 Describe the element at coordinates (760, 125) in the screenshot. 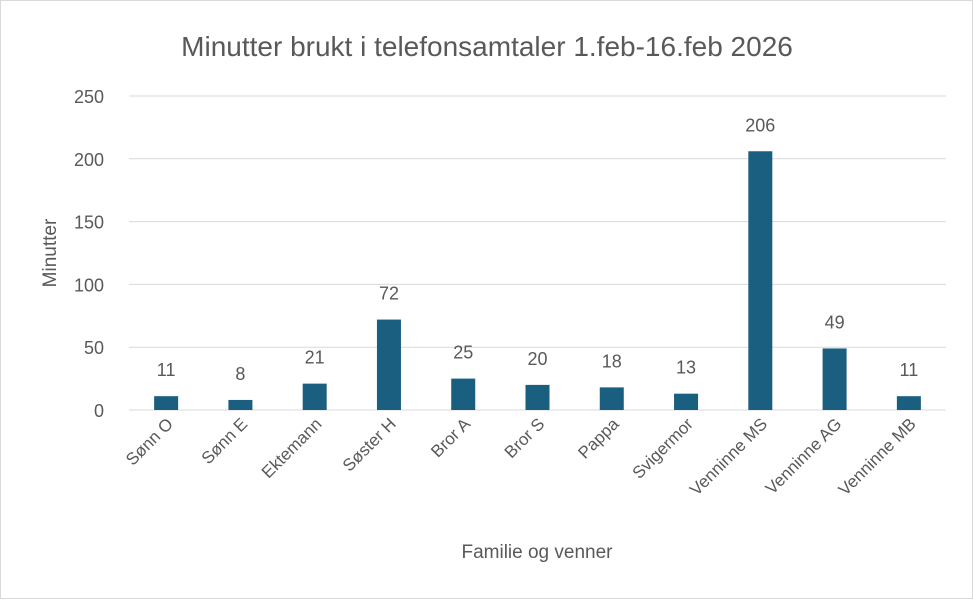

I see `data-label: 206` at that location.